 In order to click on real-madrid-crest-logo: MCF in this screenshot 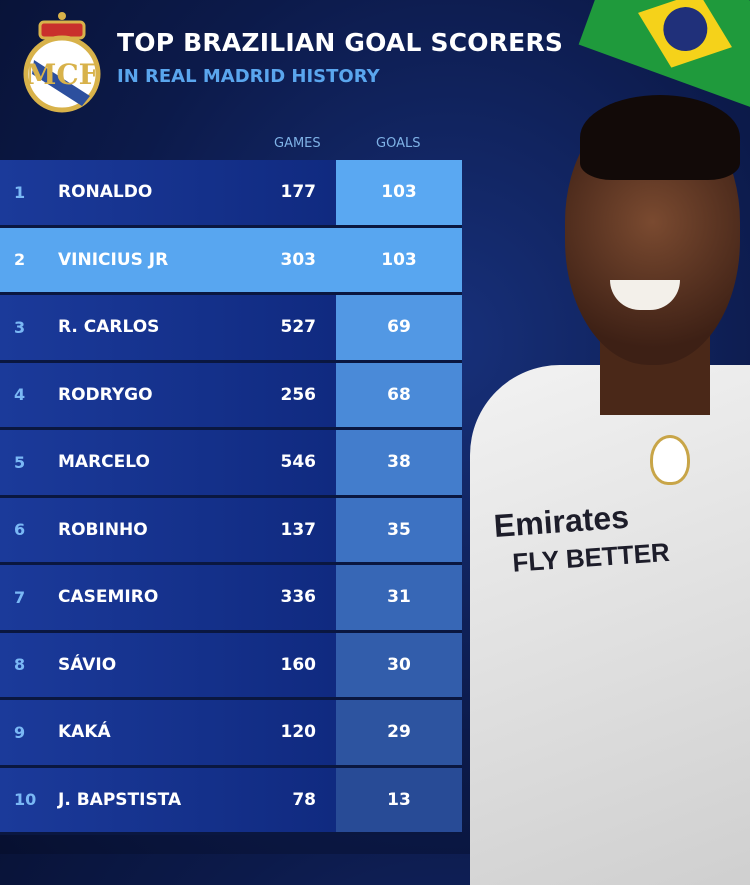, I will do `click(62, 62)`.